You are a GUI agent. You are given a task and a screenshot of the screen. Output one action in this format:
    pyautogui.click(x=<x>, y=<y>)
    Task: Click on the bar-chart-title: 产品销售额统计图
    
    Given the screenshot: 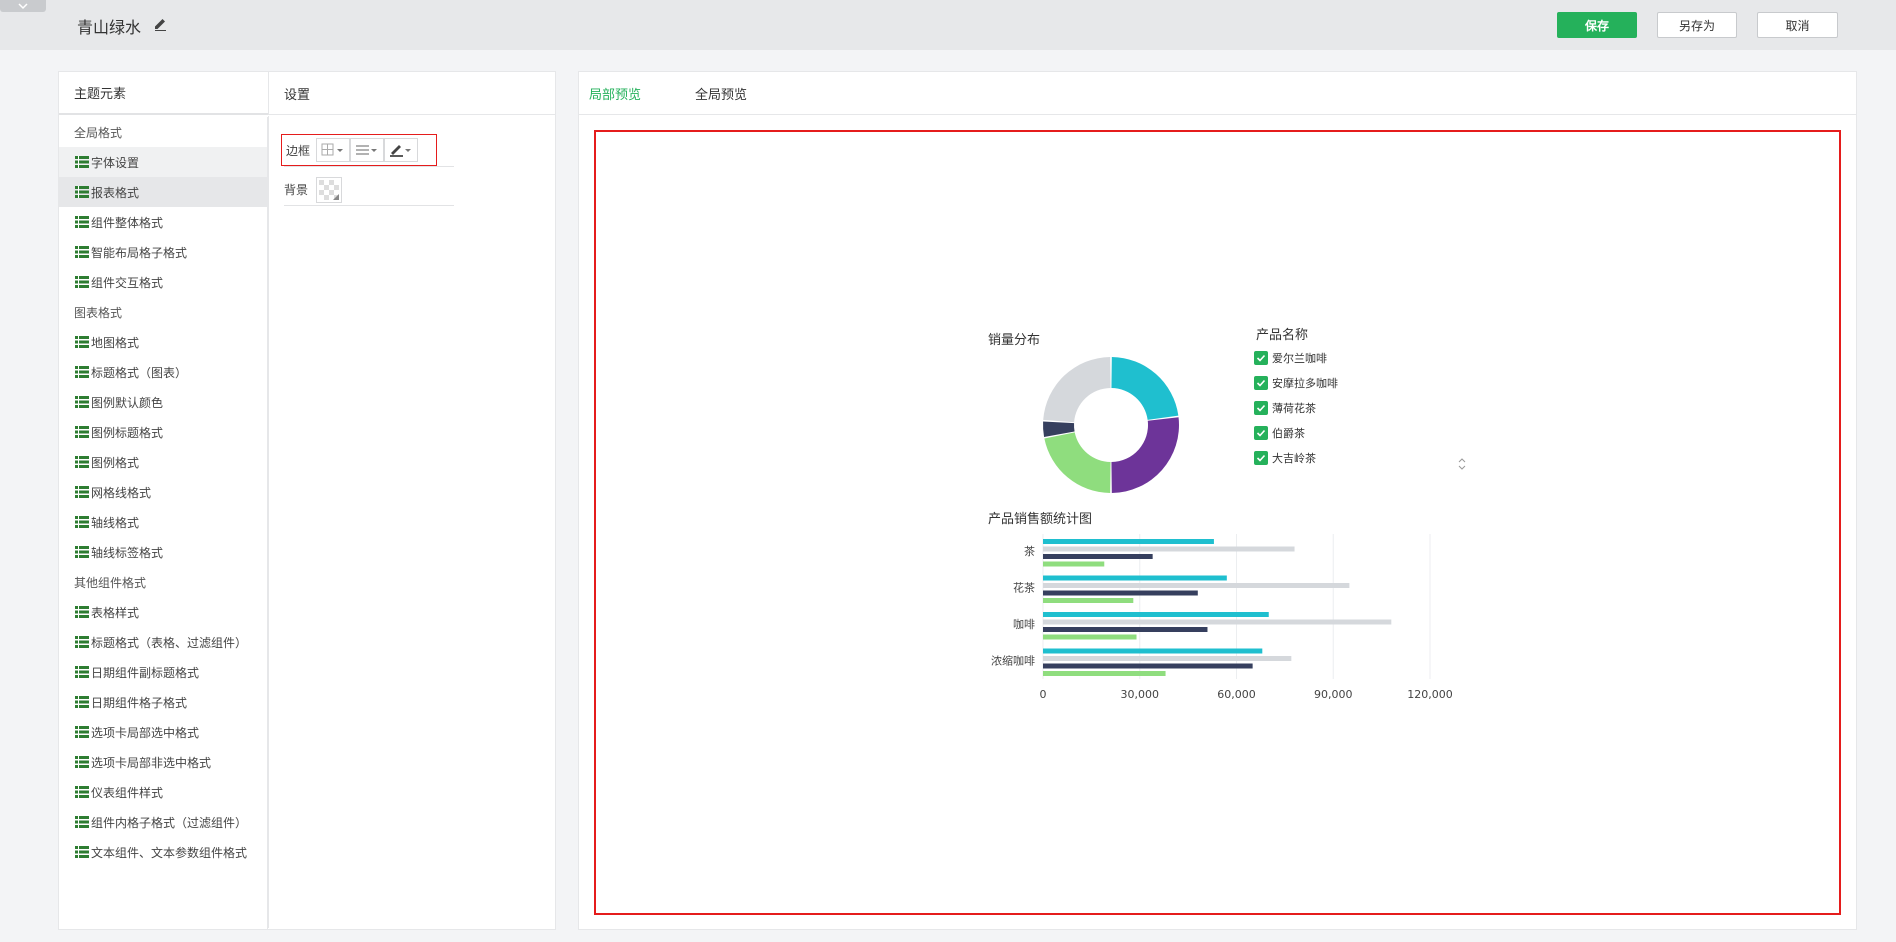 What is the action you would take?
    pyautogui.click(x=1040, y=519)
    